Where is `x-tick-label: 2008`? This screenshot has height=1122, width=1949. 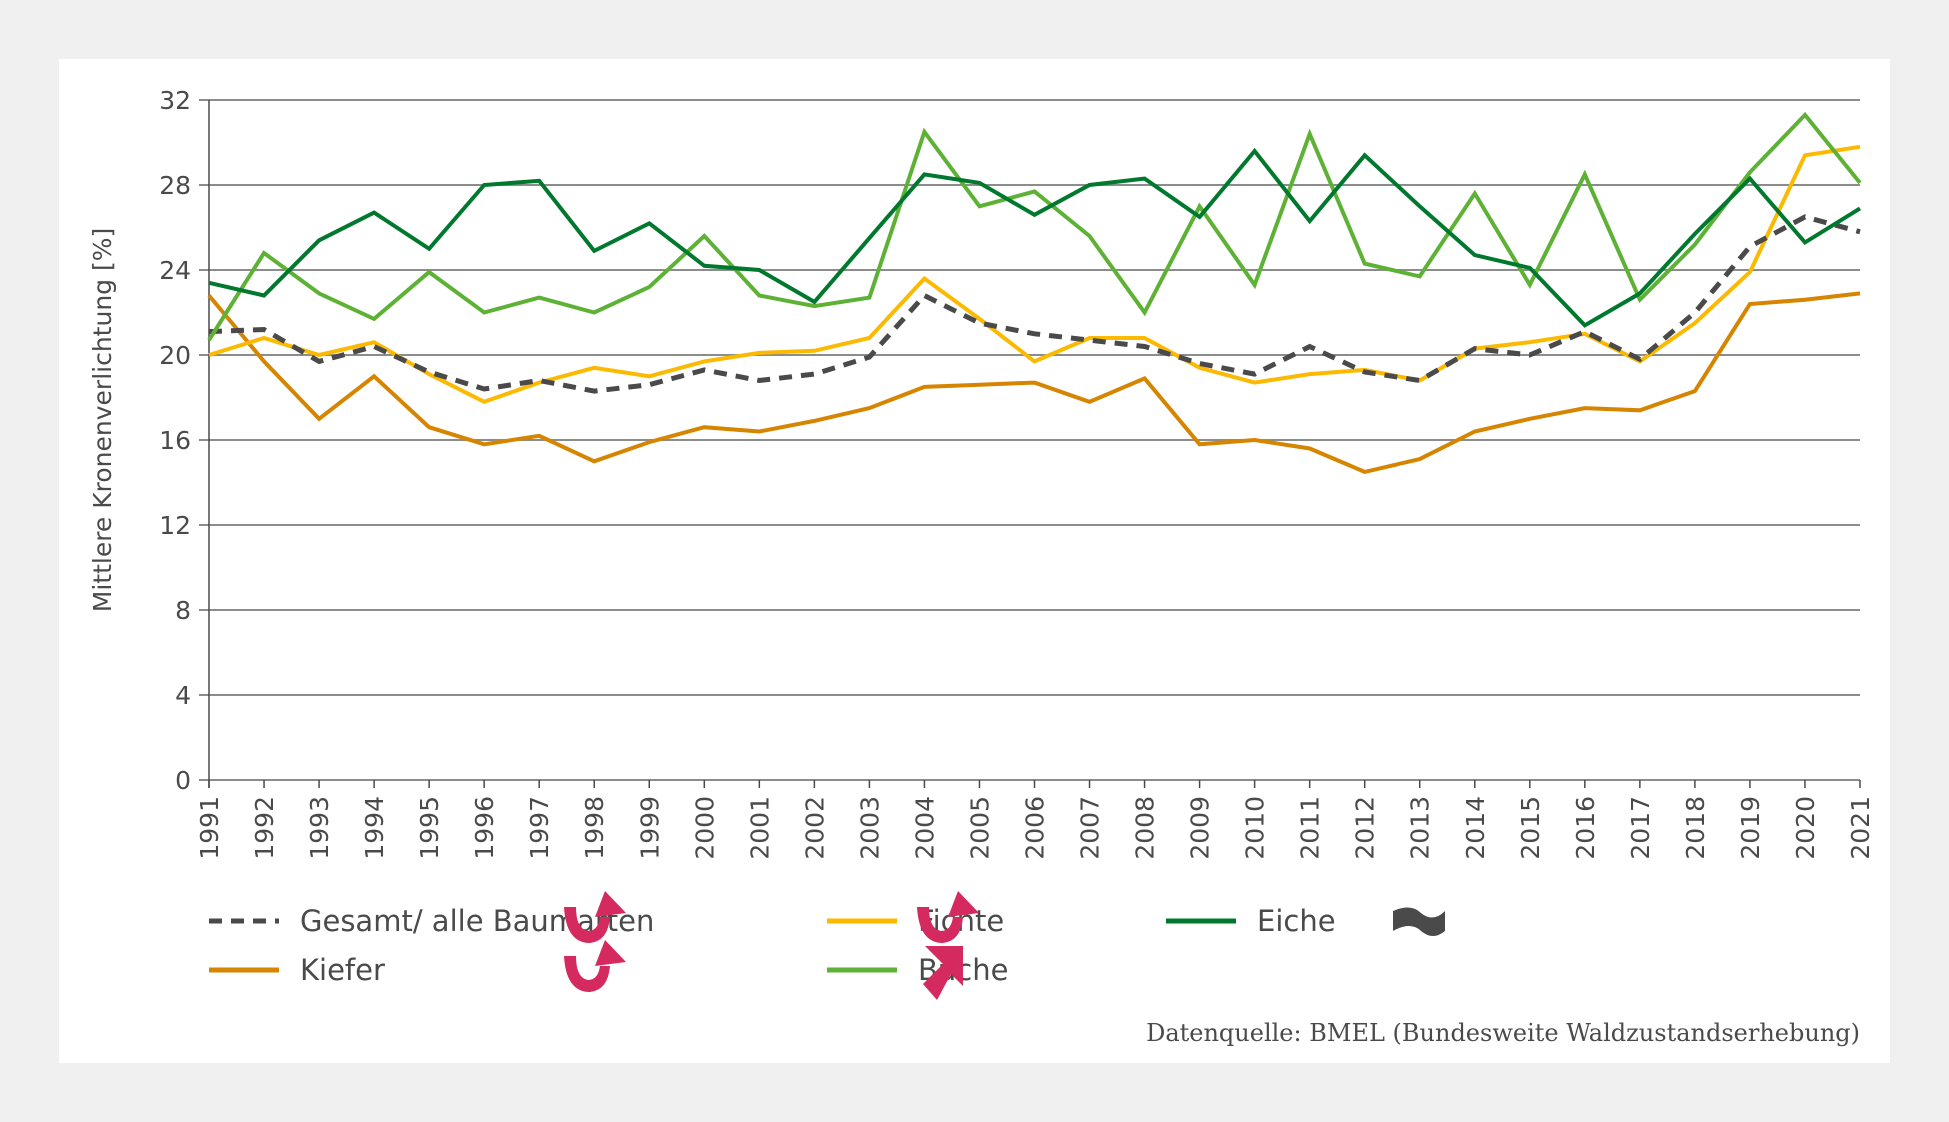 x-tick-label: 2008 is located at coordinates (1145, 828).